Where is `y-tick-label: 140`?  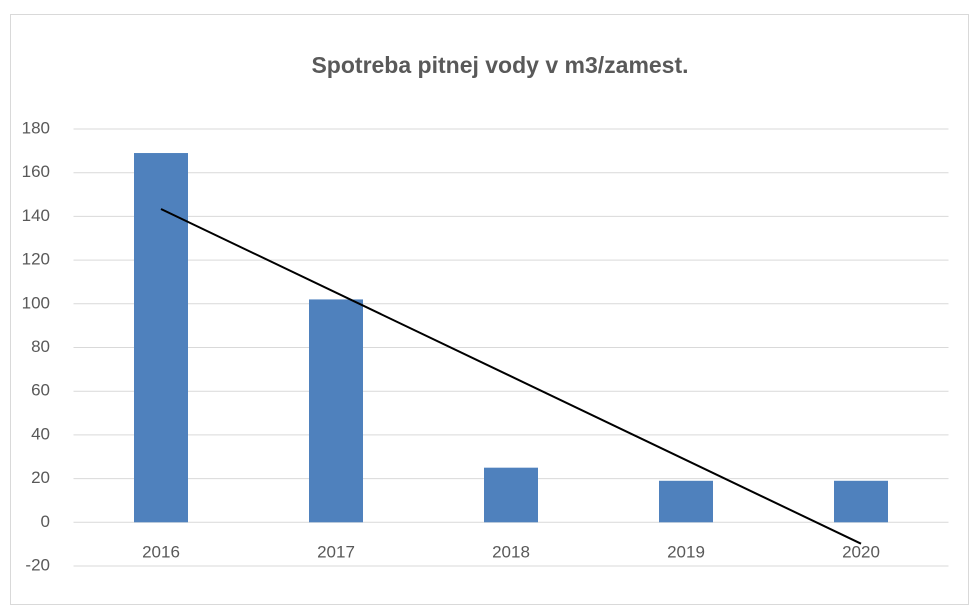
y-tick-label: 140 is located at coordinates (36, 215).